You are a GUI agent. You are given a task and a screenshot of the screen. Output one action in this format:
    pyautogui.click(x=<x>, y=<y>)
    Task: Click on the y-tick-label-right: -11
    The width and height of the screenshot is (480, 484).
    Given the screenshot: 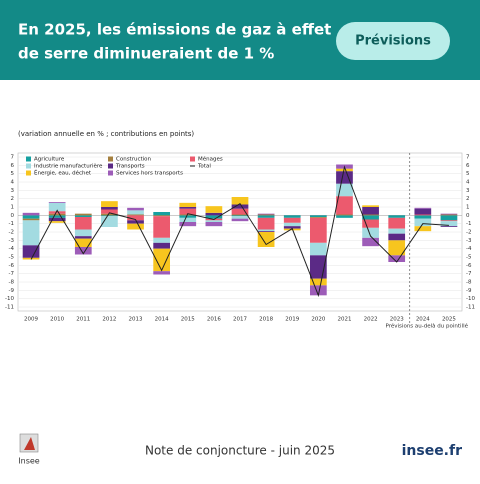 What is the action you would take?
    pyautogui.click(x=470, y=308)
    